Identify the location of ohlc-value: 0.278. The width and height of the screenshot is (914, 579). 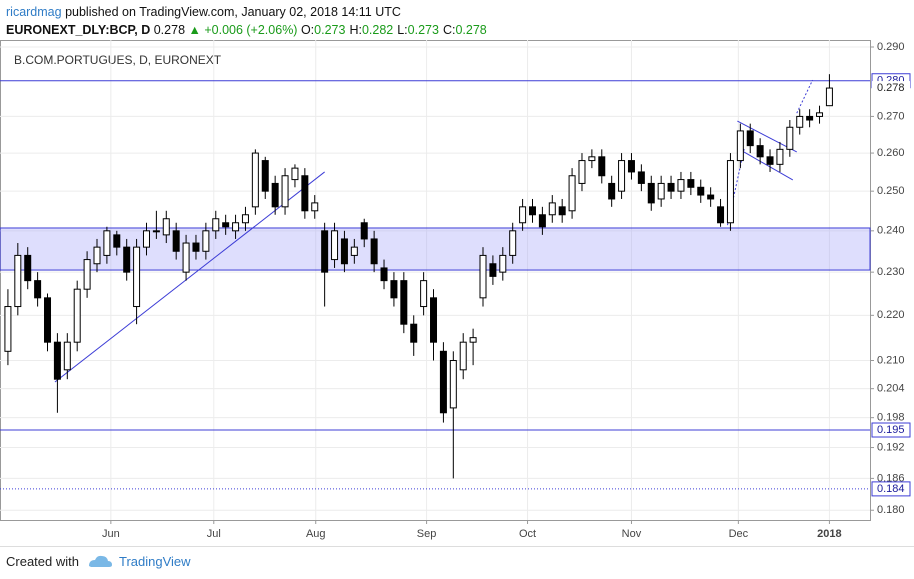
(471, 30).